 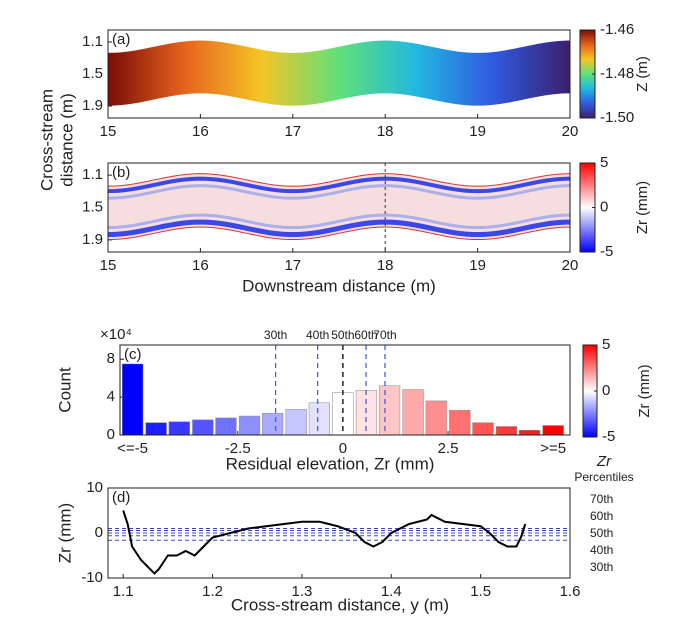 What do you see at coordinates (480, 591) in the screenshot?
I see `x-tick-label: 1.5` at bounding box center [480, 591].